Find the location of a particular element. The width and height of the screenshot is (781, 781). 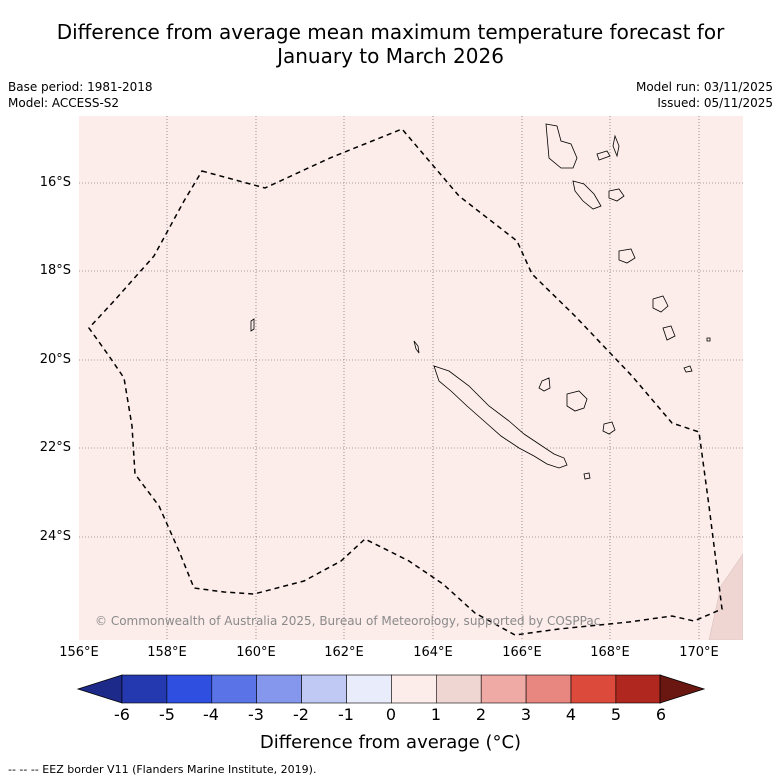

colorbar-title: Difference from average (°C) is located at coordinates (390, 742).